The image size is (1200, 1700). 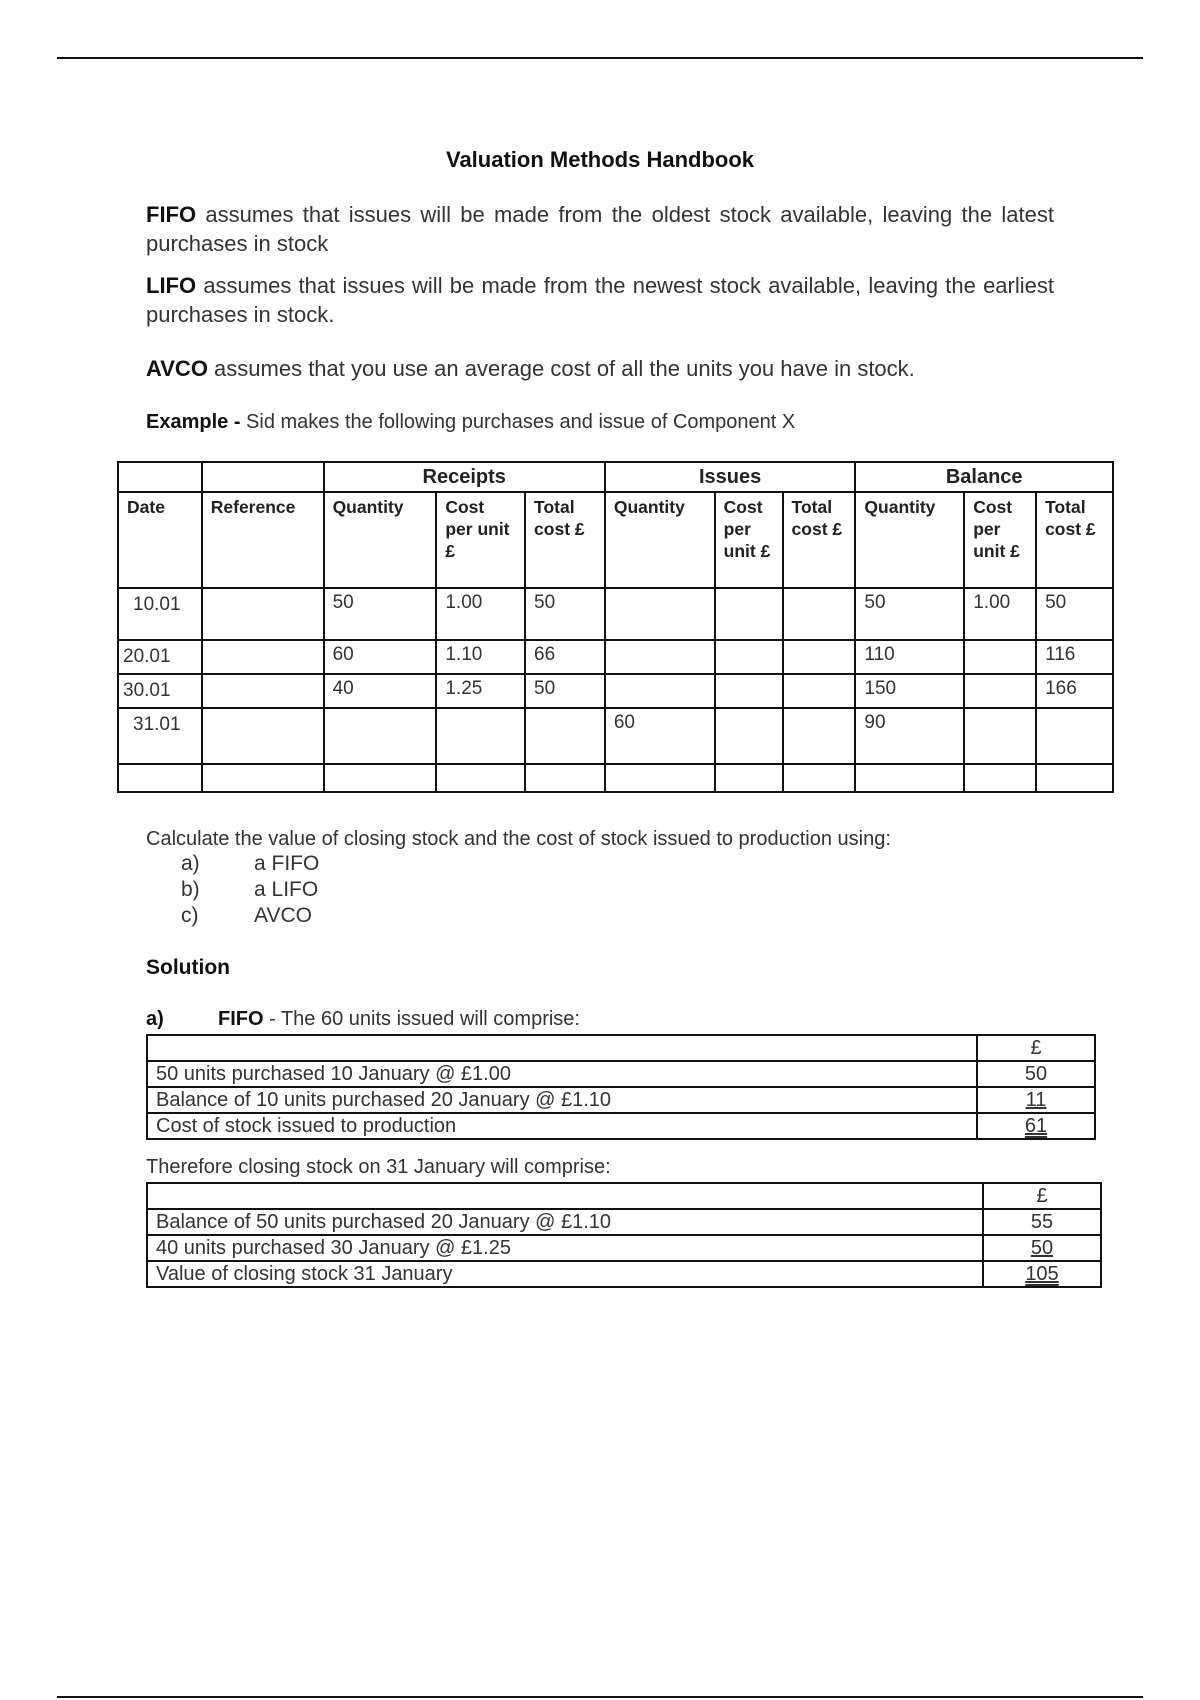 What do you see at coordinates (160, 691) in the screenshot?
I see `table-cell: 30.01` at bounding box center [160, 691].